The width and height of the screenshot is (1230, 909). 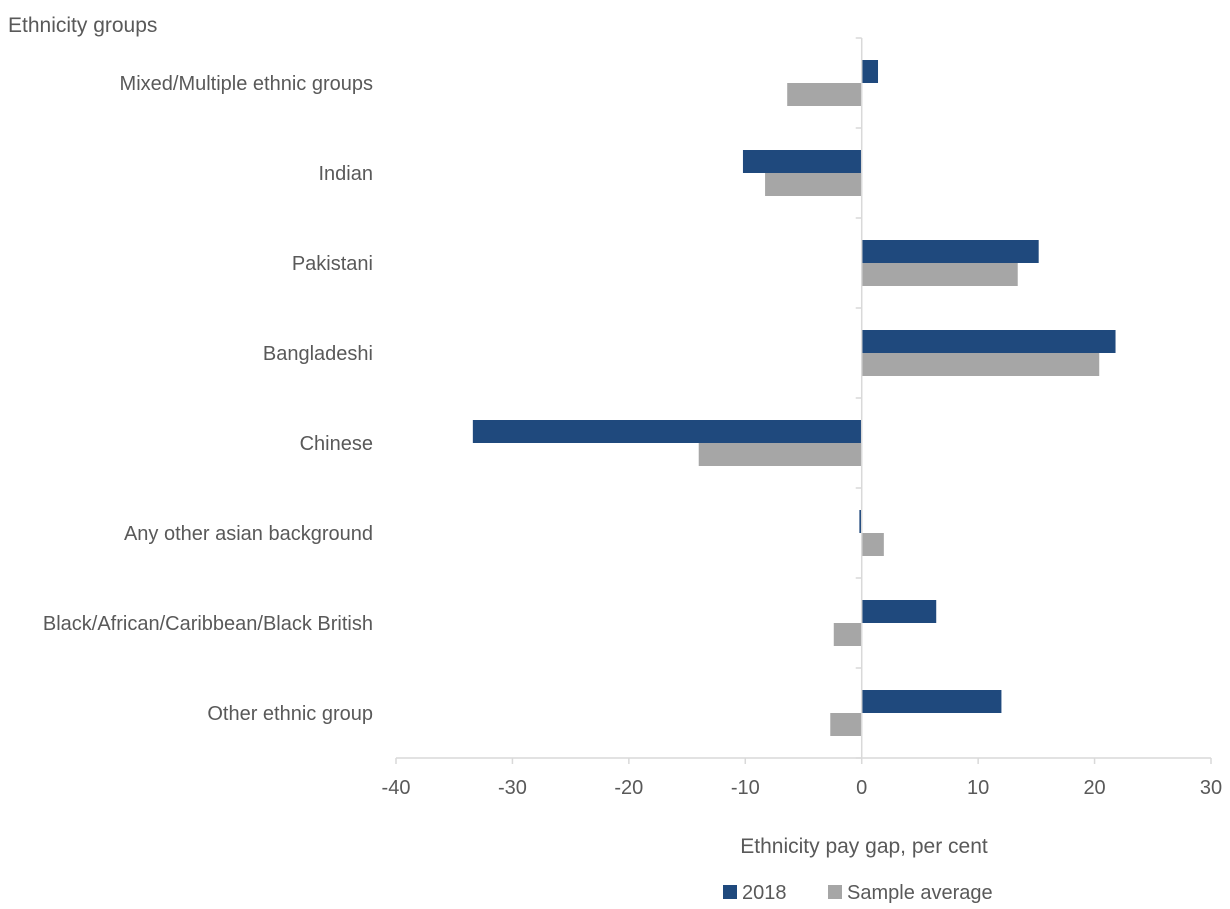 I want to click on category-label: Any other asian background, so click(x=248, y=534).